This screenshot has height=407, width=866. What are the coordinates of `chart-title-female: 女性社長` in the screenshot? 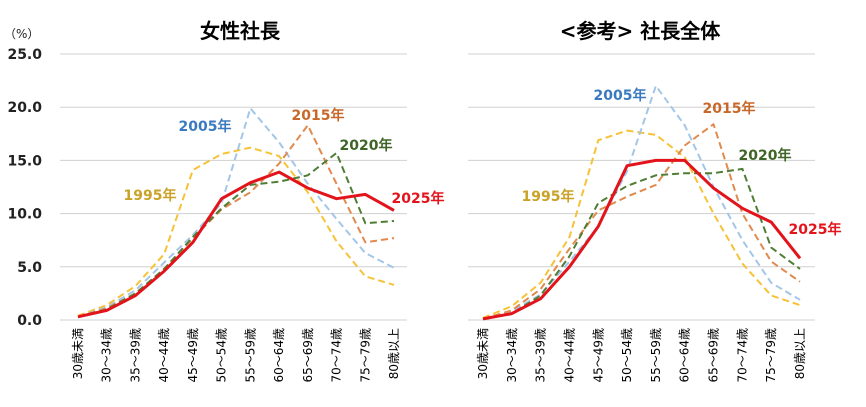 It's located at (240, 31).